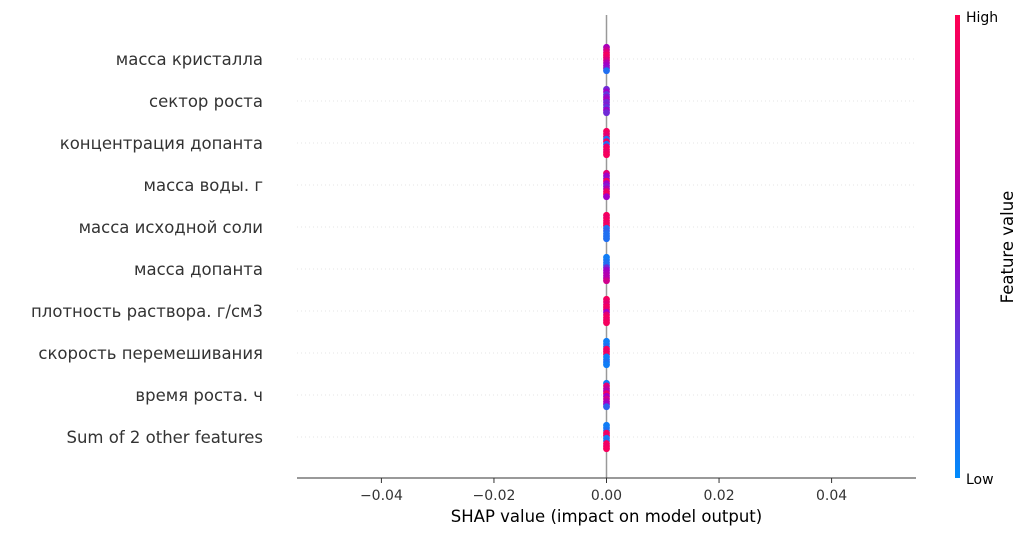  I want to click on x-tick-label: 0.02, so click(718, 496).